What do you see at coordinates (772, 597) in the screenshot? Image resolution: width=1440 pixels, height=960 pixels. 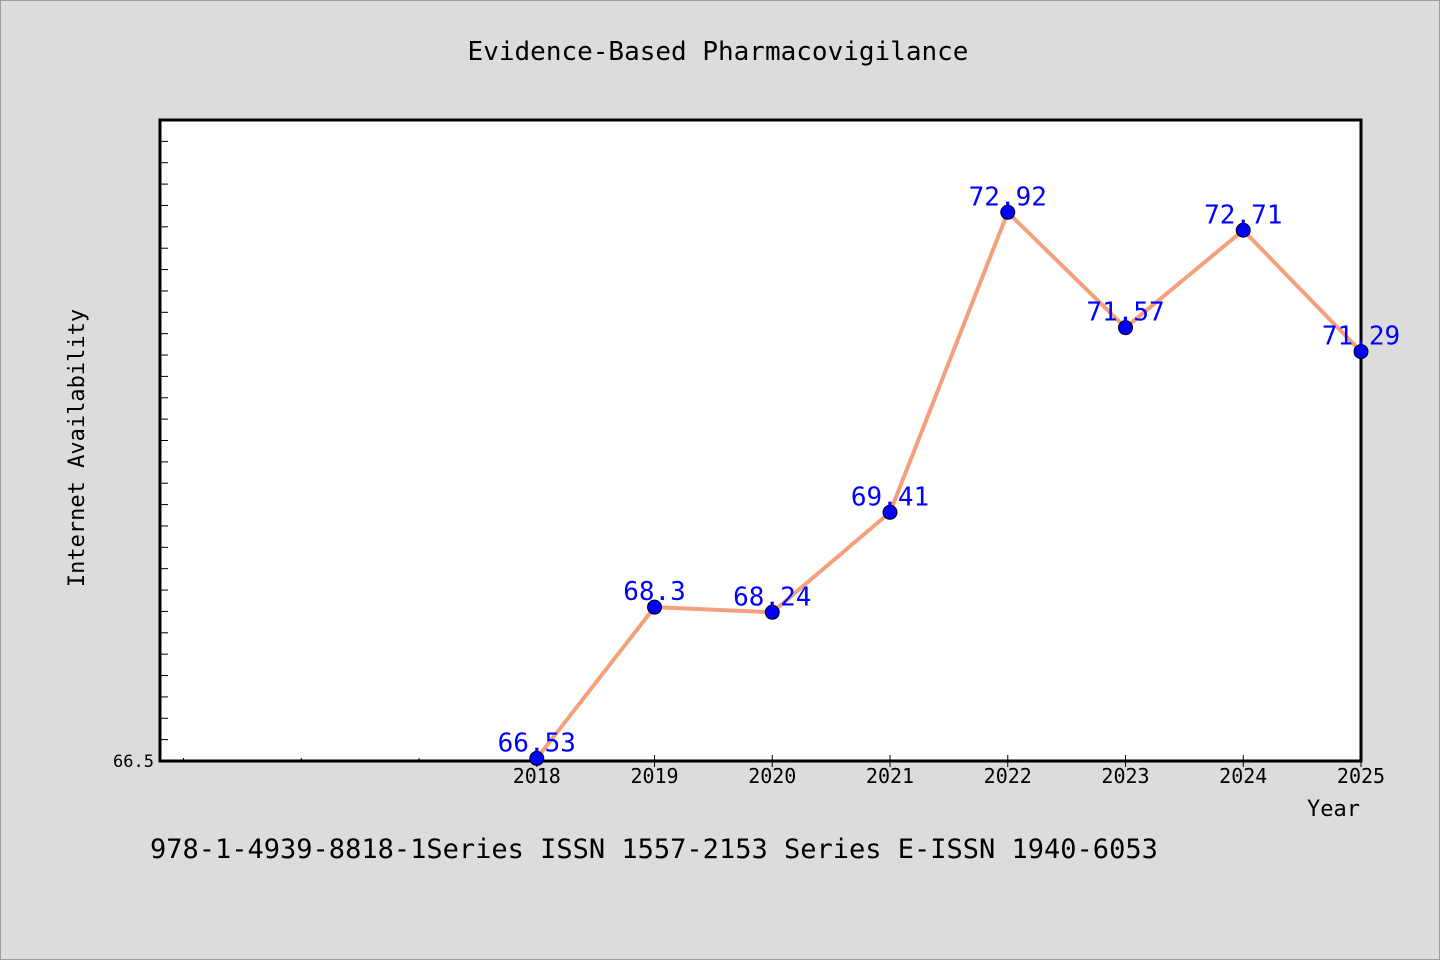 I see `data-label: 68.24` at bounding box center [772, 597].